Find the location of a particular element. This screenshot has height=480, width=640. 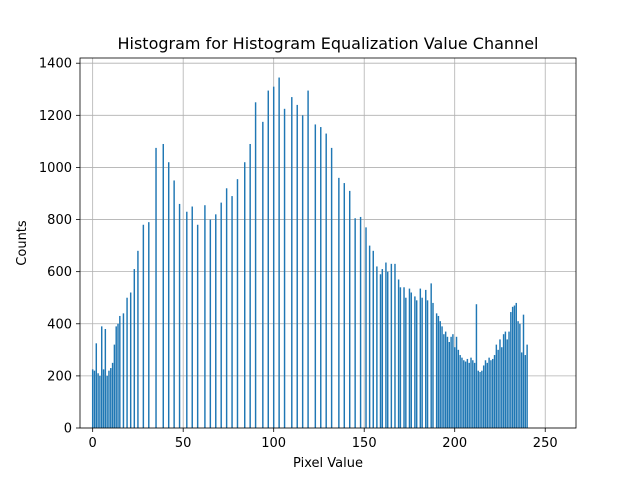

y-tick-label: 400 is located at coordinates (59, 324).